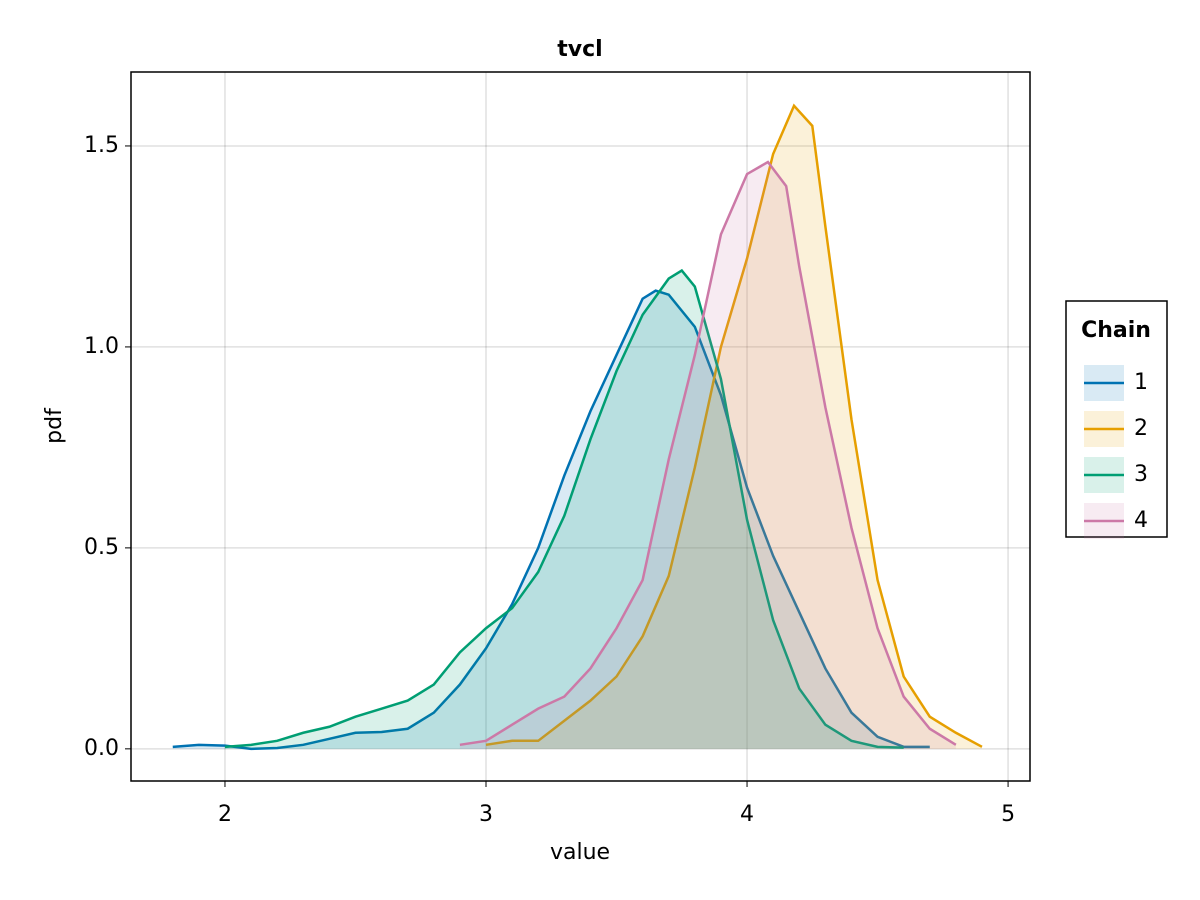 The width and height of the screenshot is (1200, 900). What do you see at coordinates (1141, 520) in the screenshot?
I see `legend-label: 4` at bounding box center [1141, 520].